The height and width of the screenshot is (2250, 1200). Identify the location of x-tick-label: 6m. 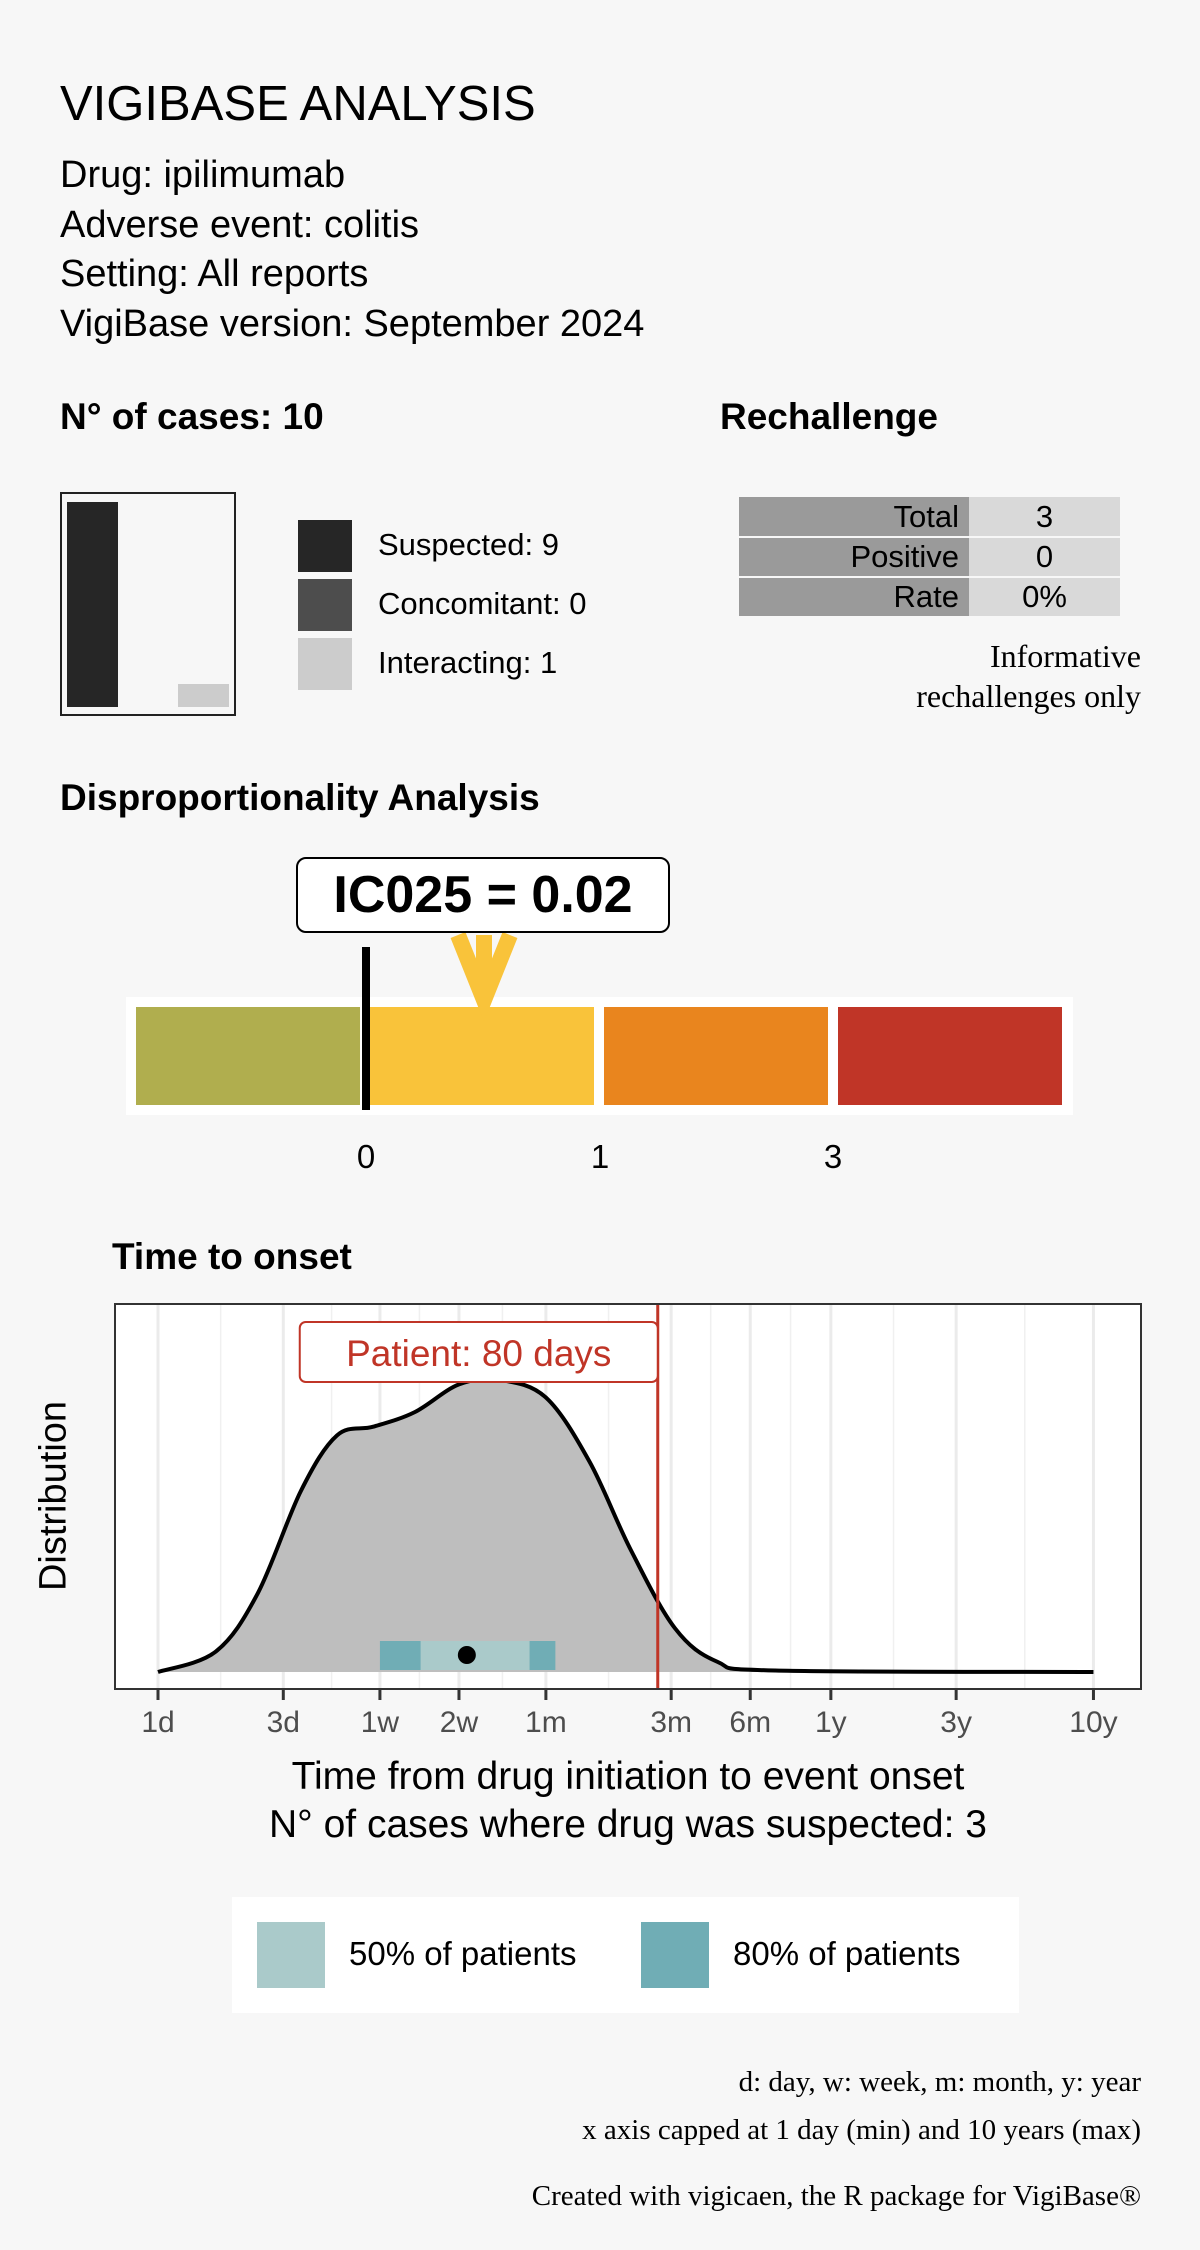
(750, 1722).